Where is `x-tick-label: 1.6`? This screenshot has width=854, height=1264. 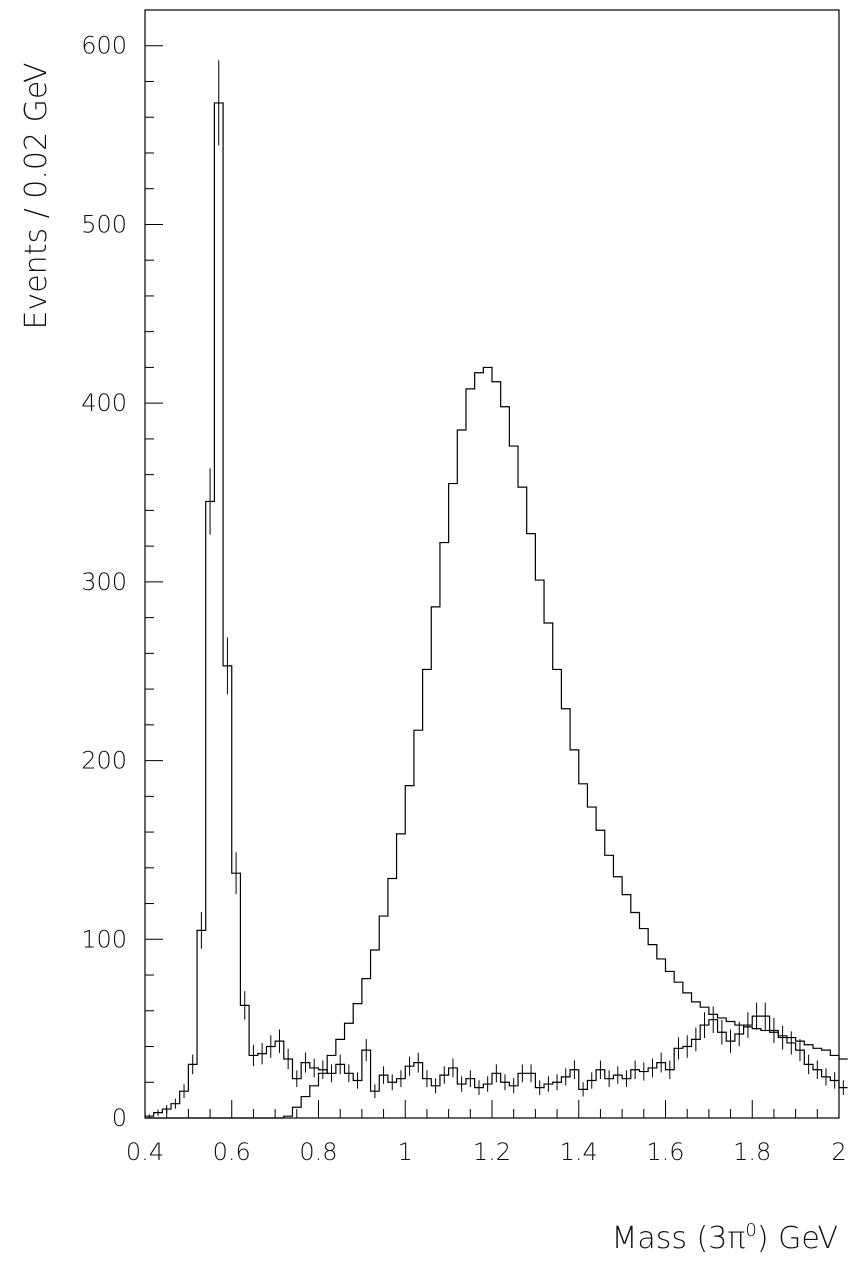 x-tick-label: 1.6 is located at coordinates (665, 1152).